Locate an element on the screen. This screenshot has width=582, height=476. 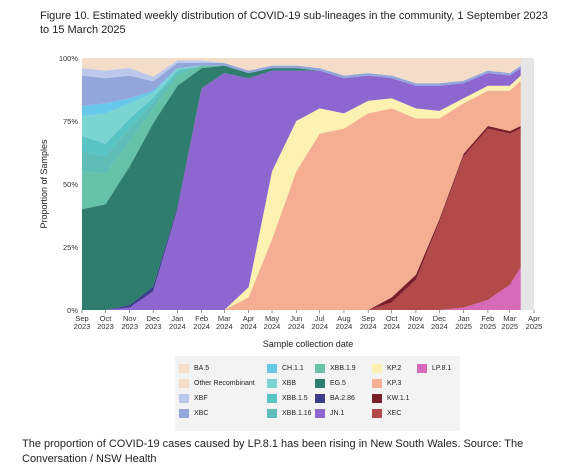
y-tick-label: 75% is located at coordinates (70, 121).